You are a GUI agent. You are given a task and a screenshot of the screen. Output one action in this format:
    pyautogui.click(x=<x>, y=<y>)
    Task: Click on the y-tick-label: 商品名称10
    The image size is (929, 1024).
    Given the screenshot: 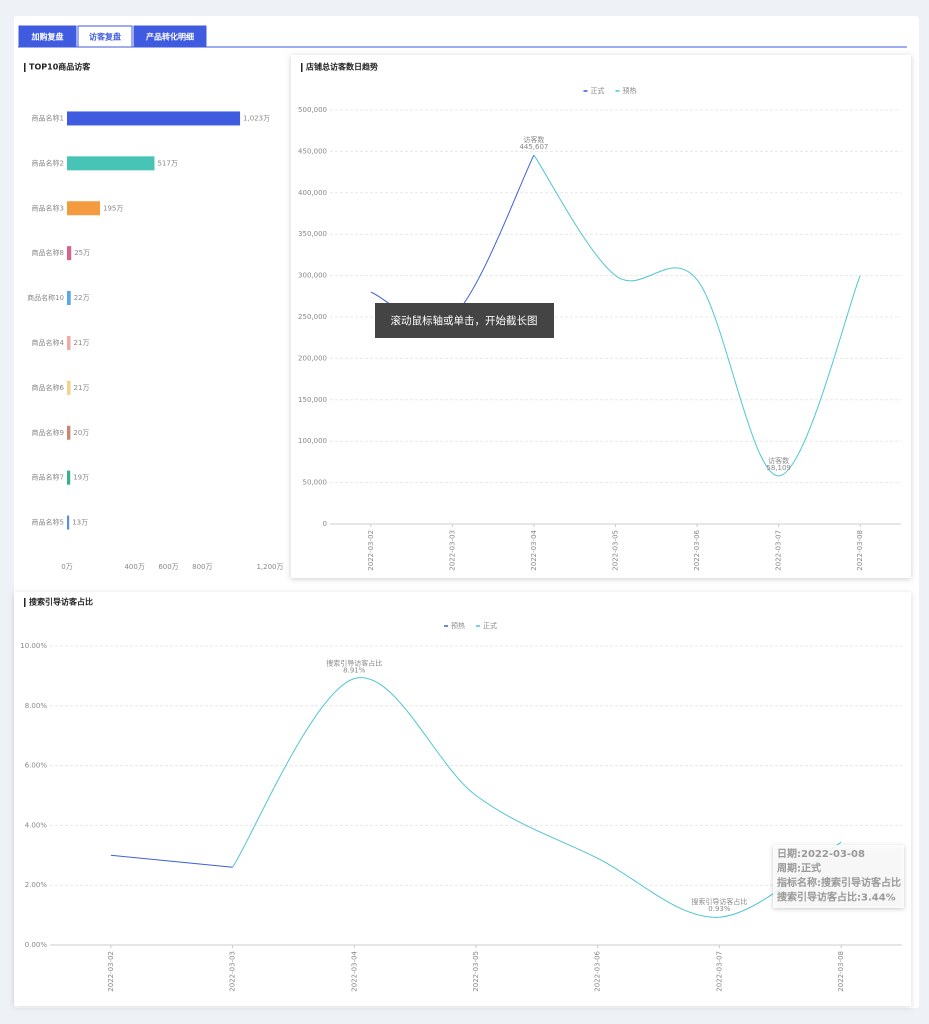 What is the action you would take?
    pyautogui.click(x=45, y=297)
    